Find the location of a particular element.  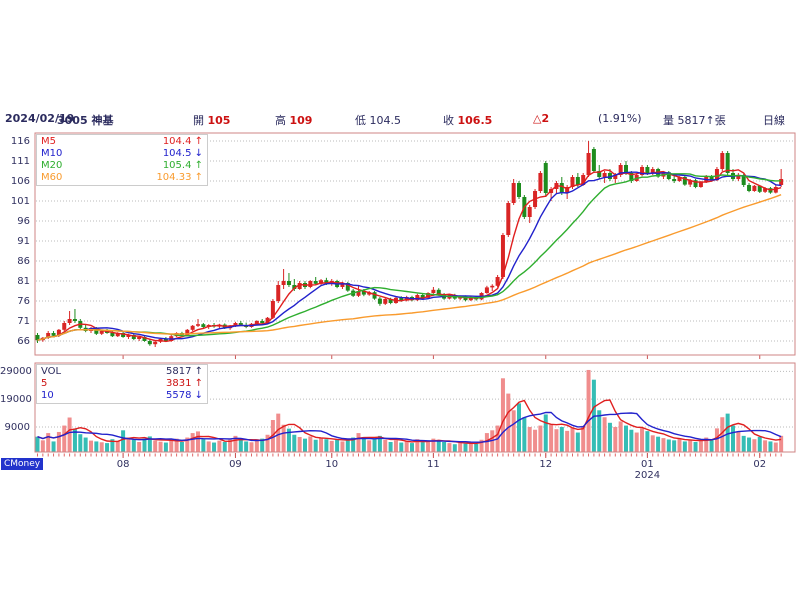

cmoney-logo: CMoney is located at coordinates (22, 464).